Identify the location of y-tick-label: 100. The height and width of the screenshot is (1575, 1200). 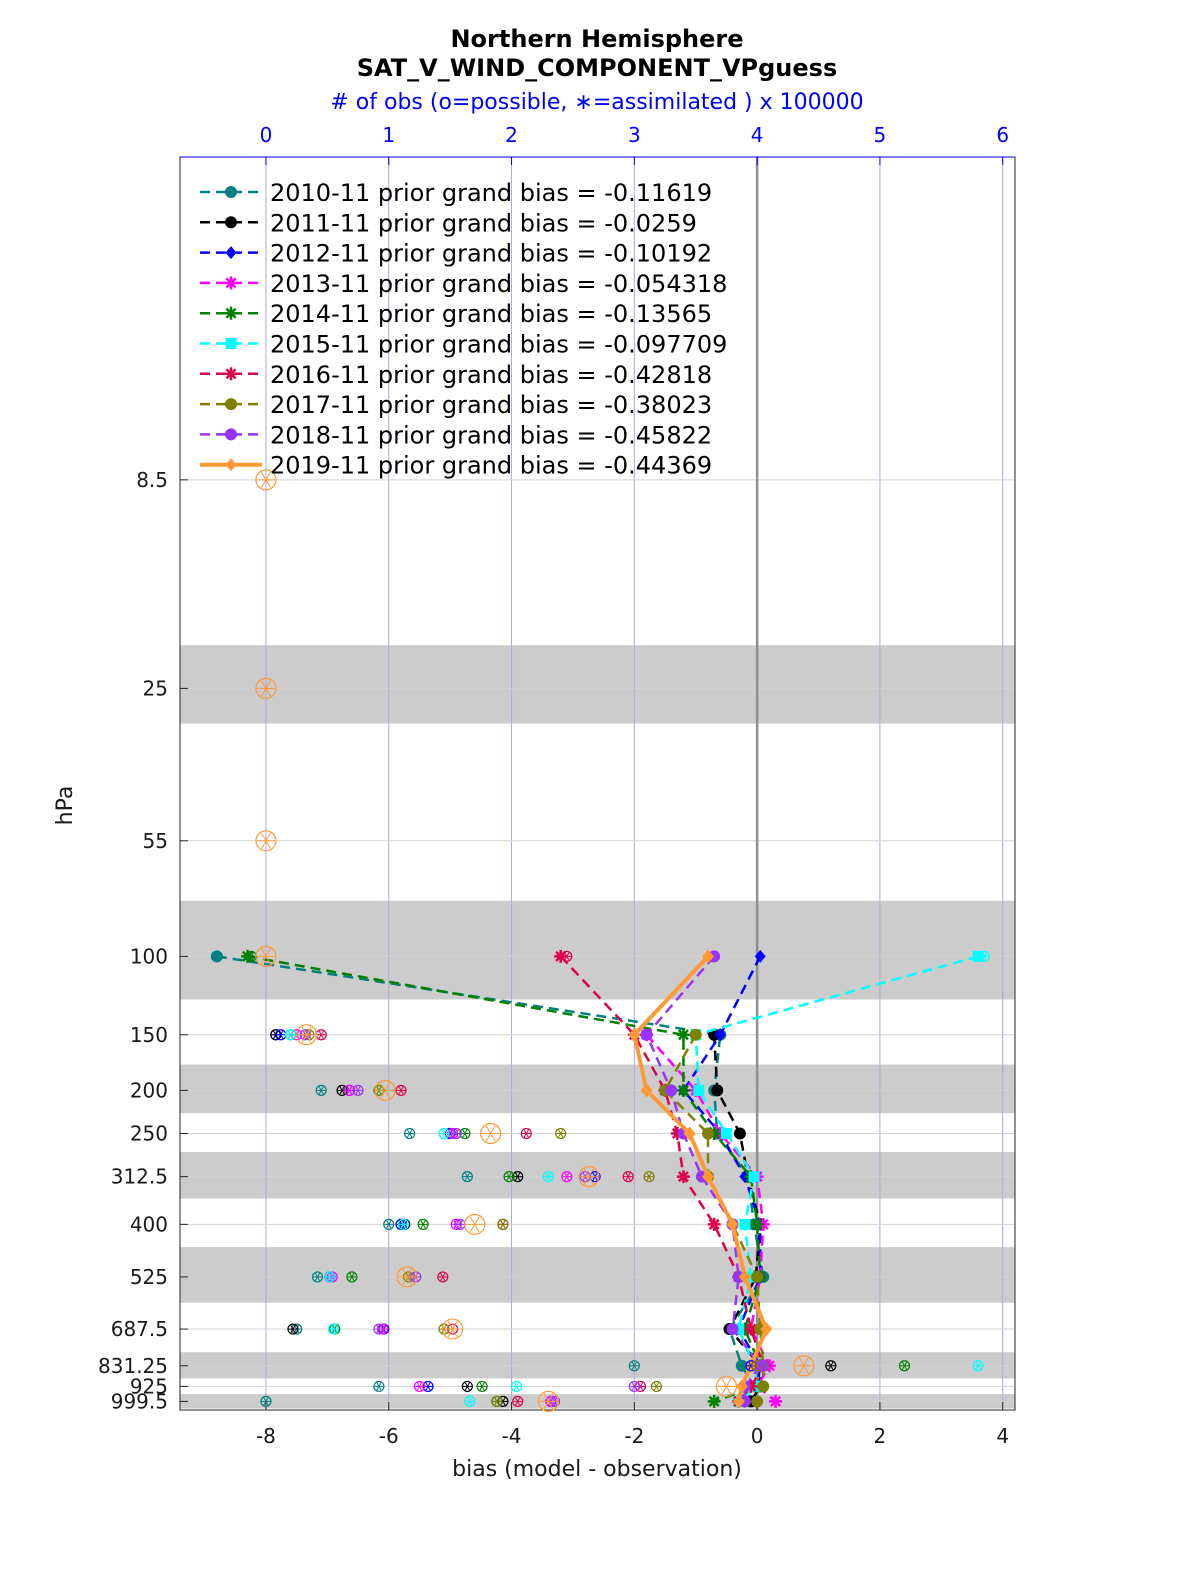
(149, 956).